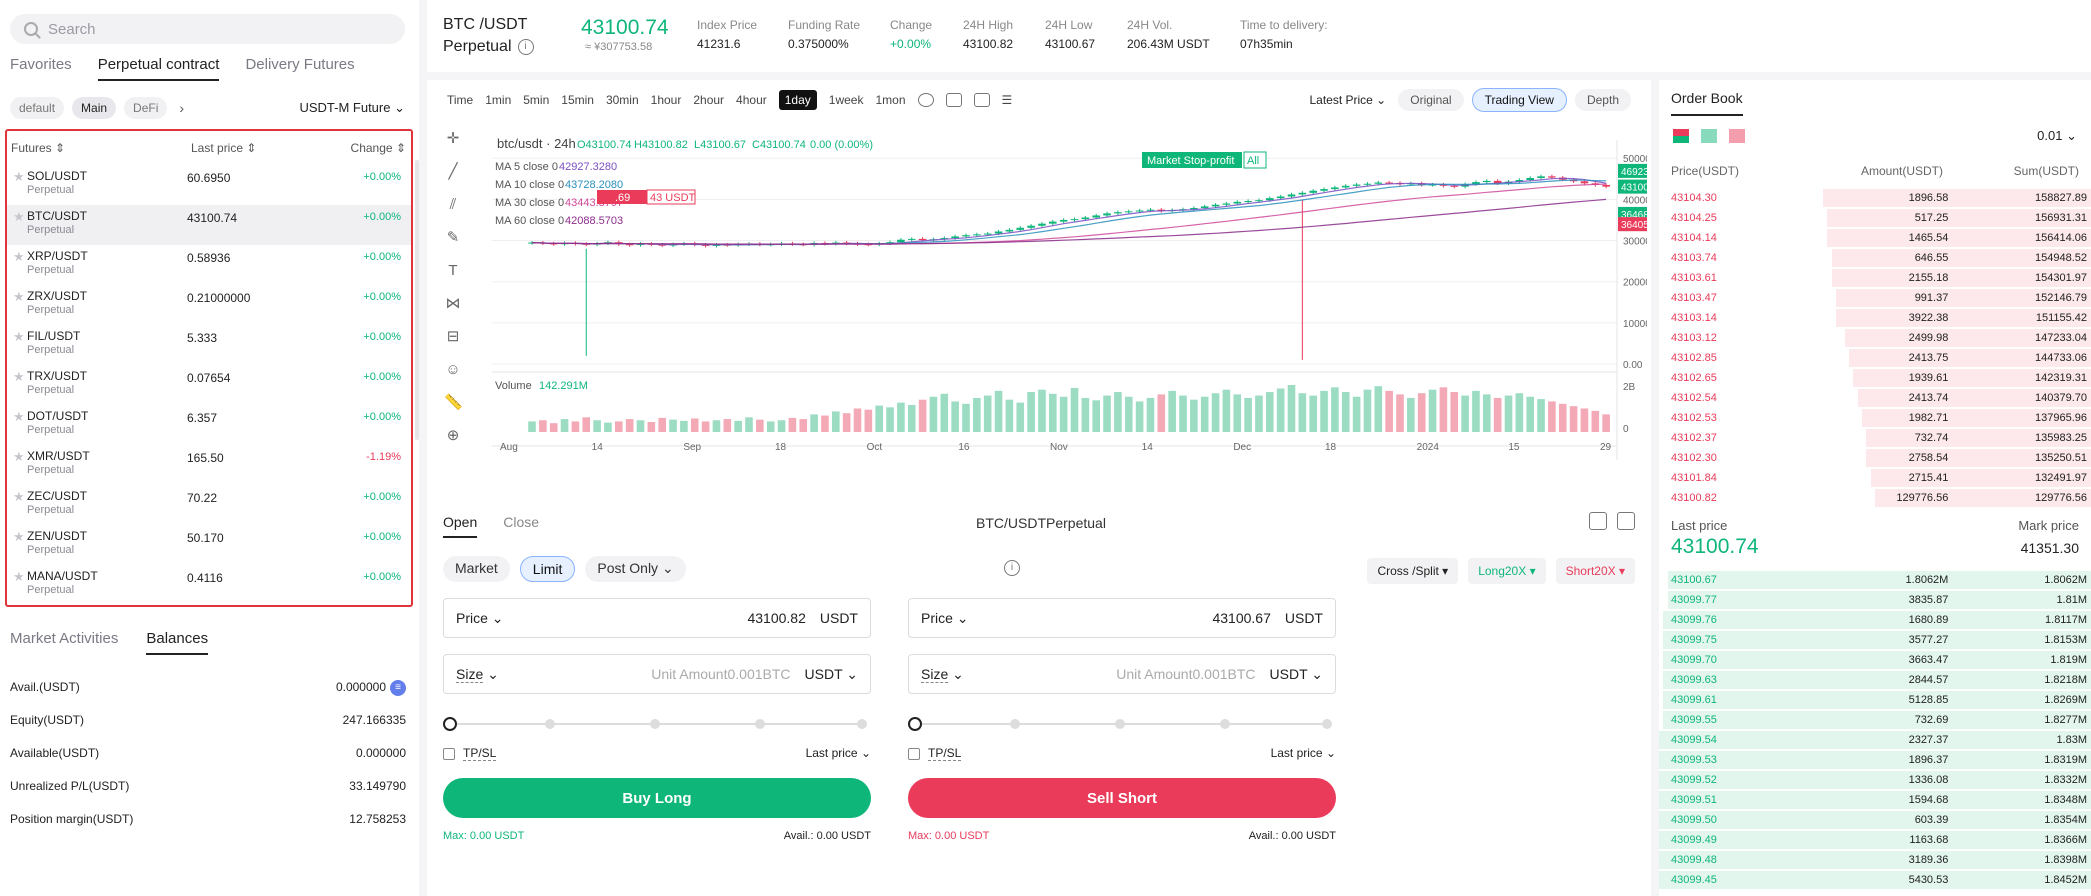 The image size is (2091, 896). What do you see at coordinates (1875, 478) in the screenshot?
I see `book-row: 43101.84 2715.41 132491.97` at bounding box center [1875, 478].